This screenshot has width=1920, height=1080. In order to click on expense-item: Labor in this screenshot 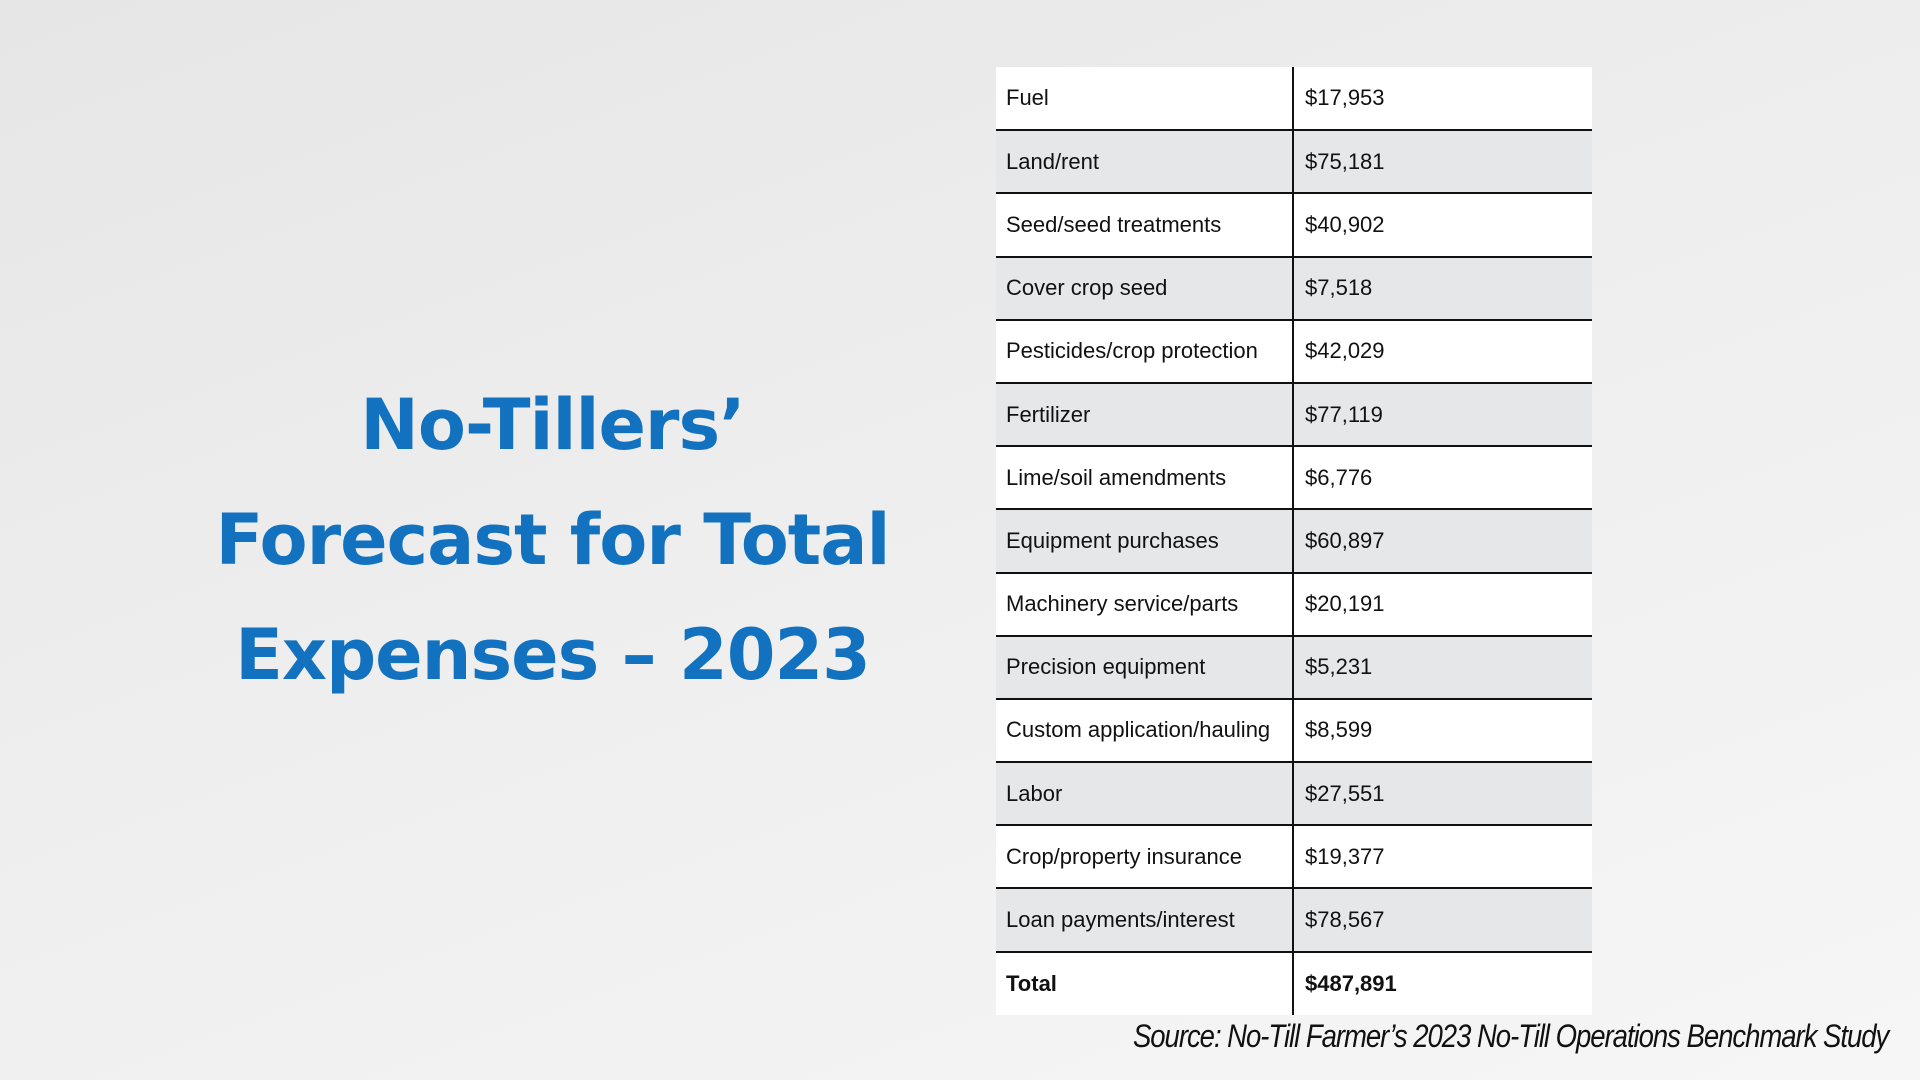, I will do `click(1145, 794)`.